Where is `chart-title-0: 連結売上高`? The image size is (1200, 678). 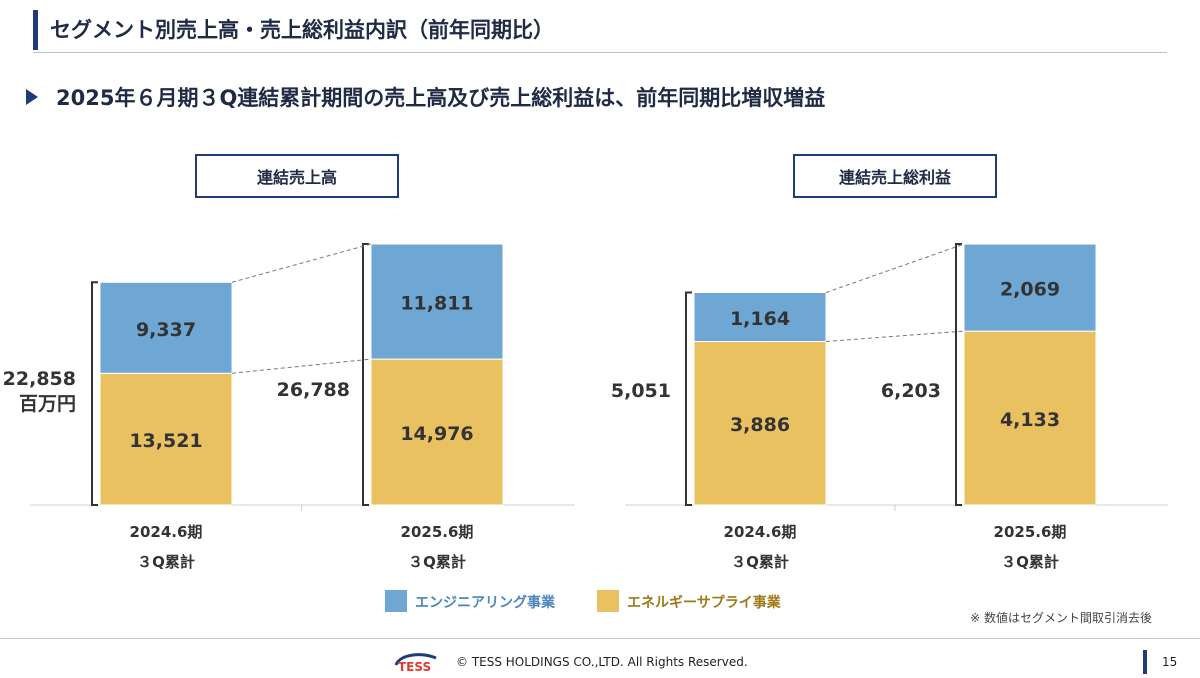 chart-title-0: 連結売上高 is located at coordinates (297, 177).